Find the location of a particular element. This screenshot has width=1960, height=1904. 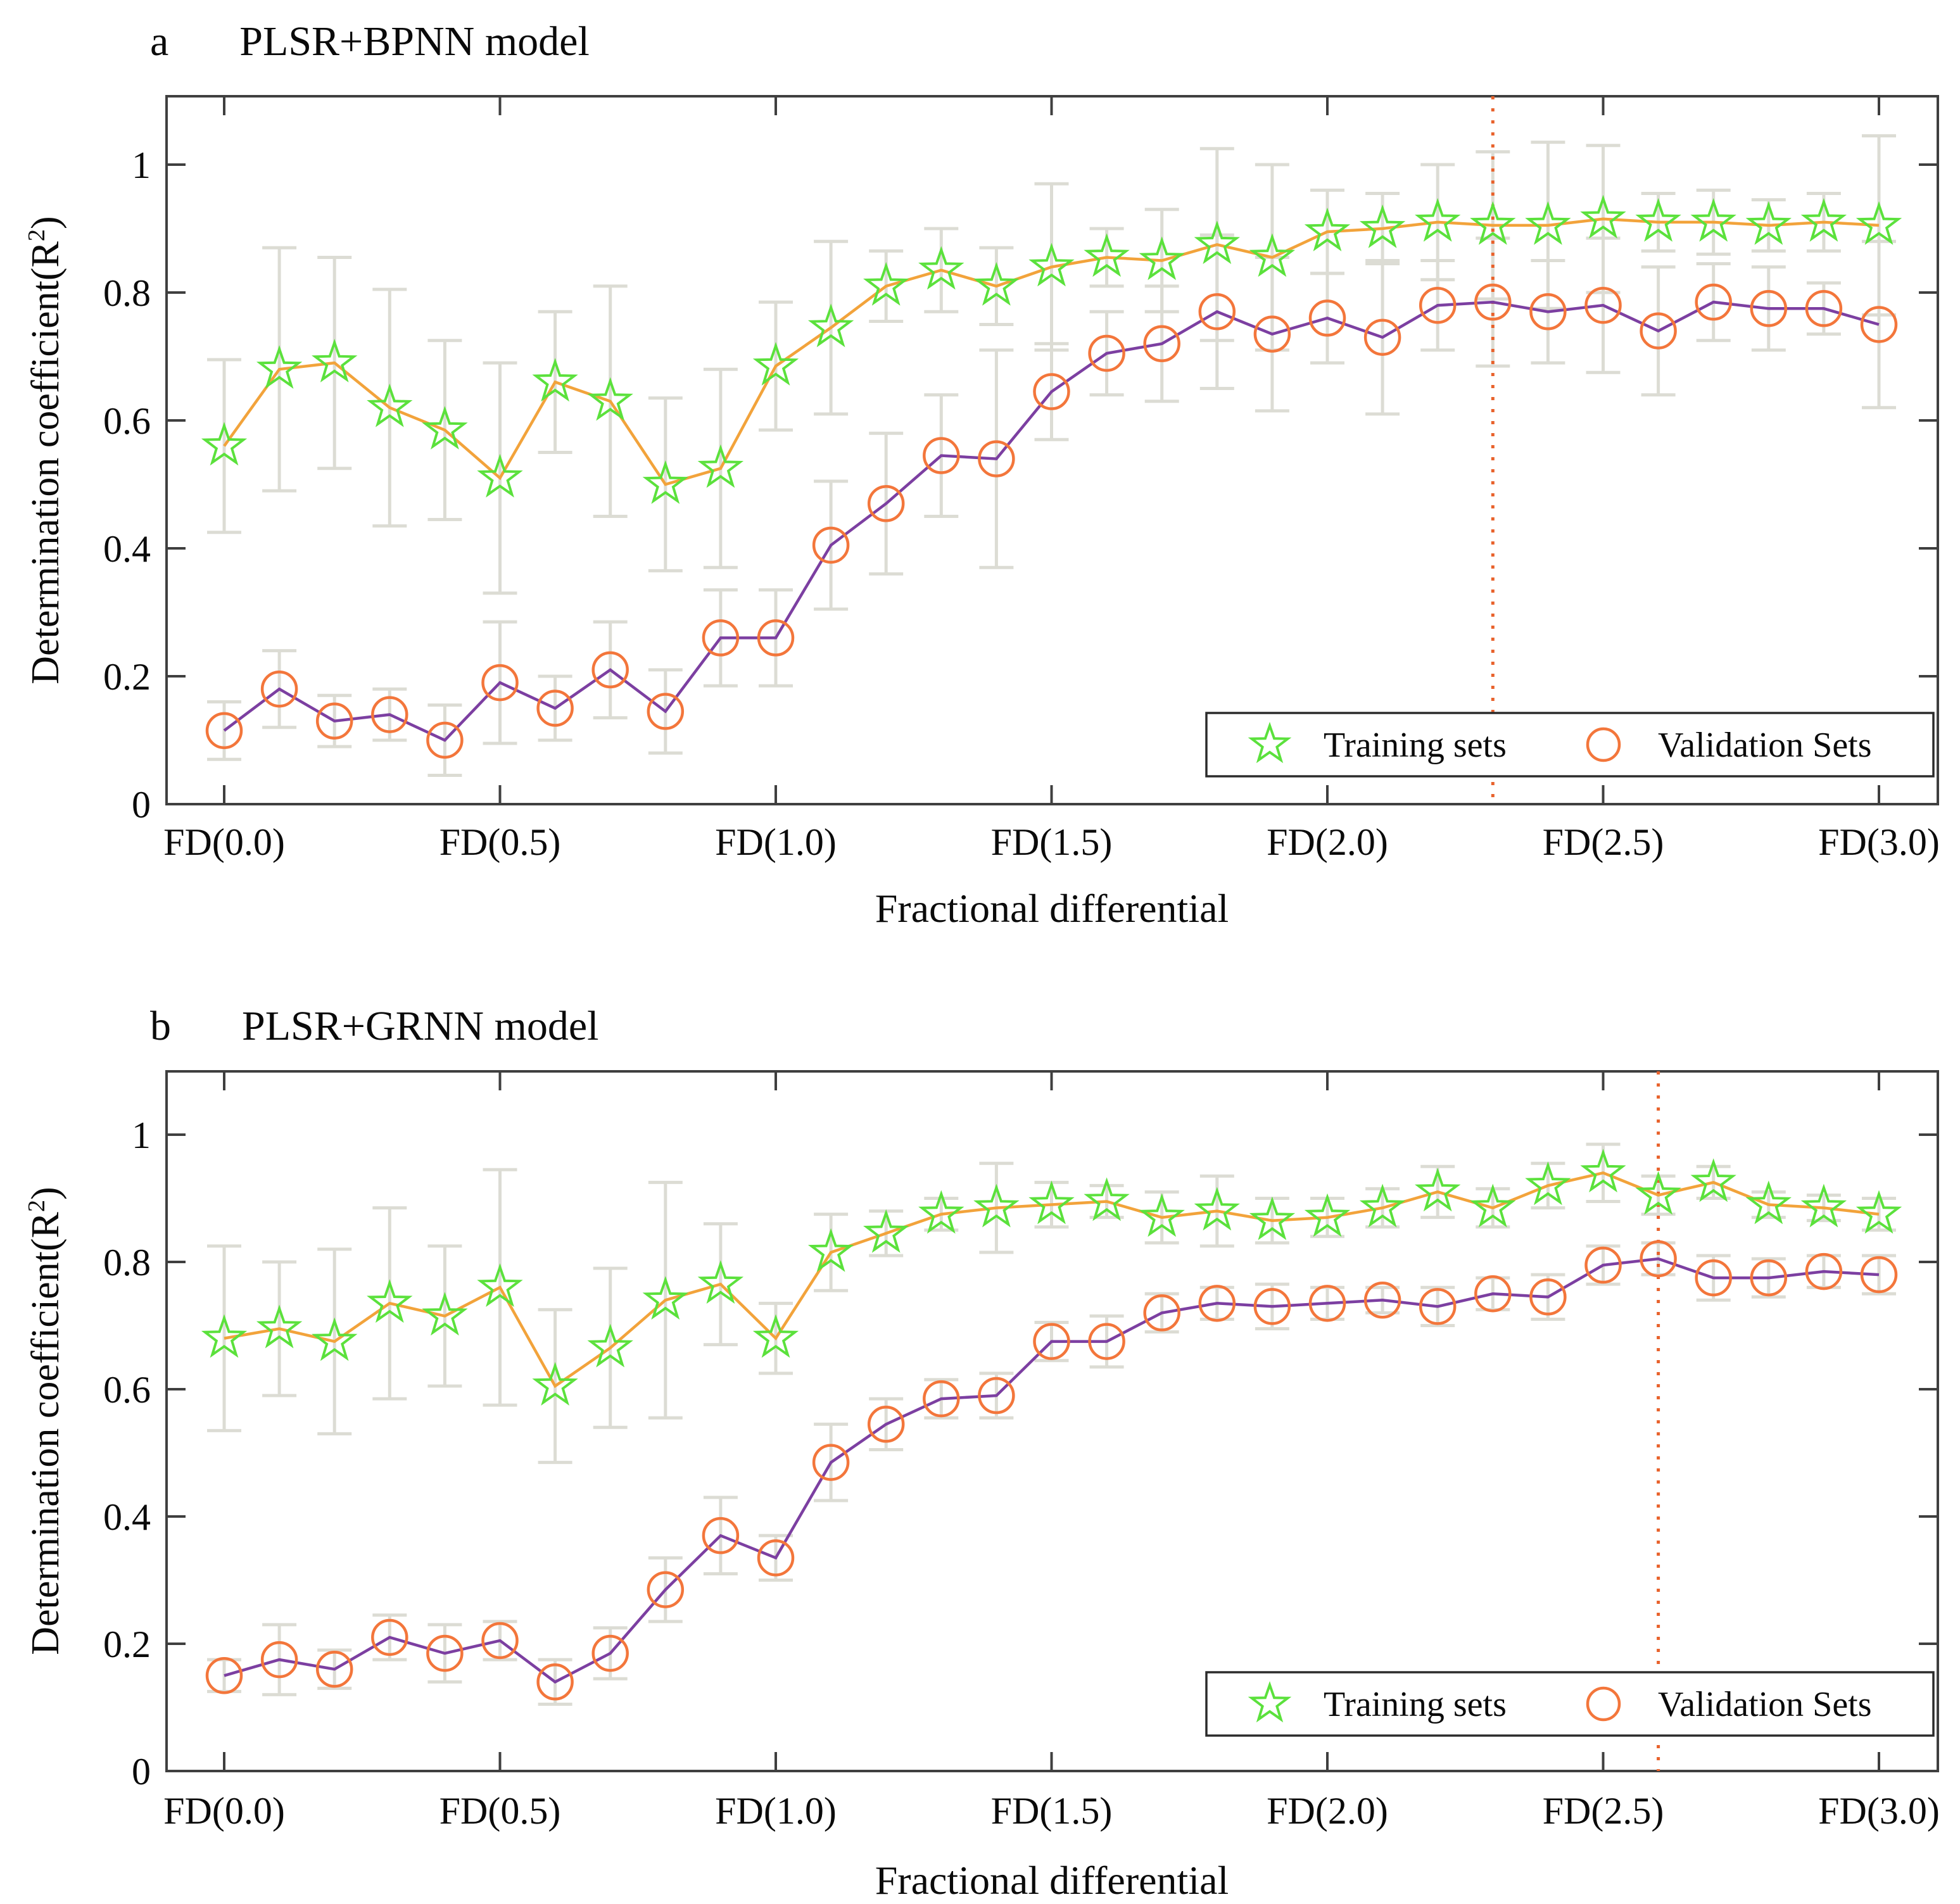

panel-a-y-tick-label: 0.4 is located at coordinates (127, 549).